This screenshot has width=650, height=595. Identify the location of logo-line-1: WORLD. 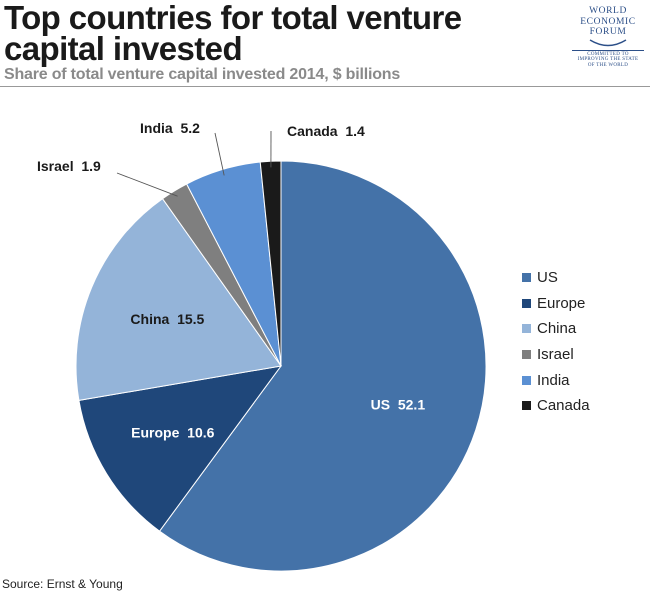
(608, 11).